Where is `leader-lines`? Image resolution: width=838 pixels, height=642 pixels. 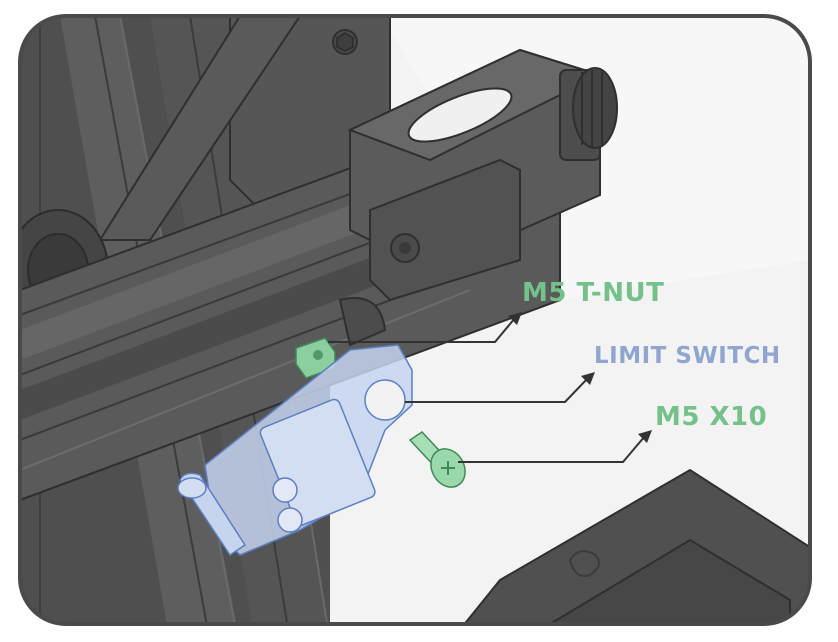 leader-lines is located at coordinates (487, 390).